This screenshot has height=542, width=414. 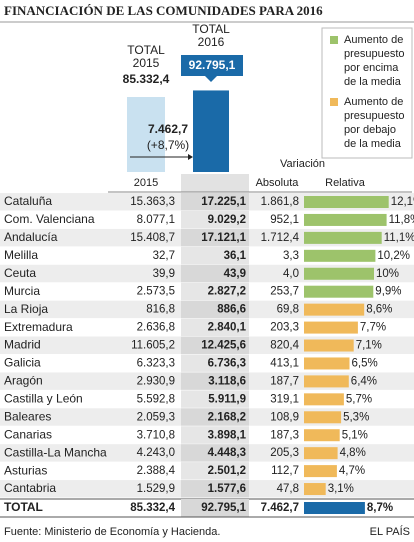 What do you see at coordinates (146, 63) in the screenshot?
I see `total-label: 2015` at bounding box center [146, 63].